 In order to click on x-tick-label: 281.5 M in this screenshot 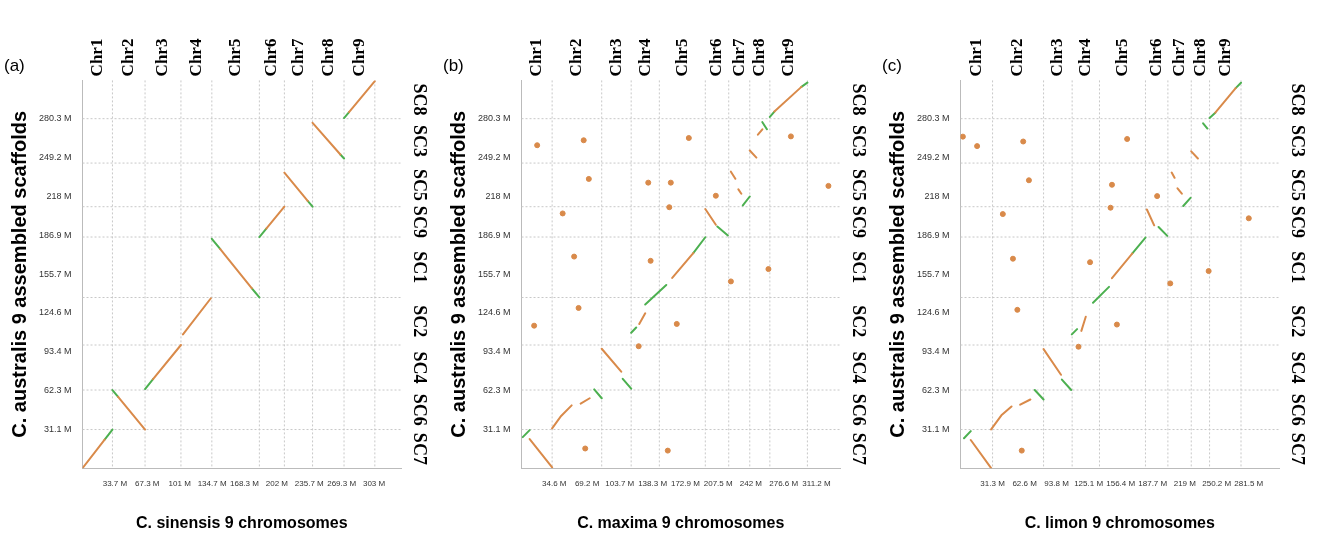, I will do `click(1249, 484)`.